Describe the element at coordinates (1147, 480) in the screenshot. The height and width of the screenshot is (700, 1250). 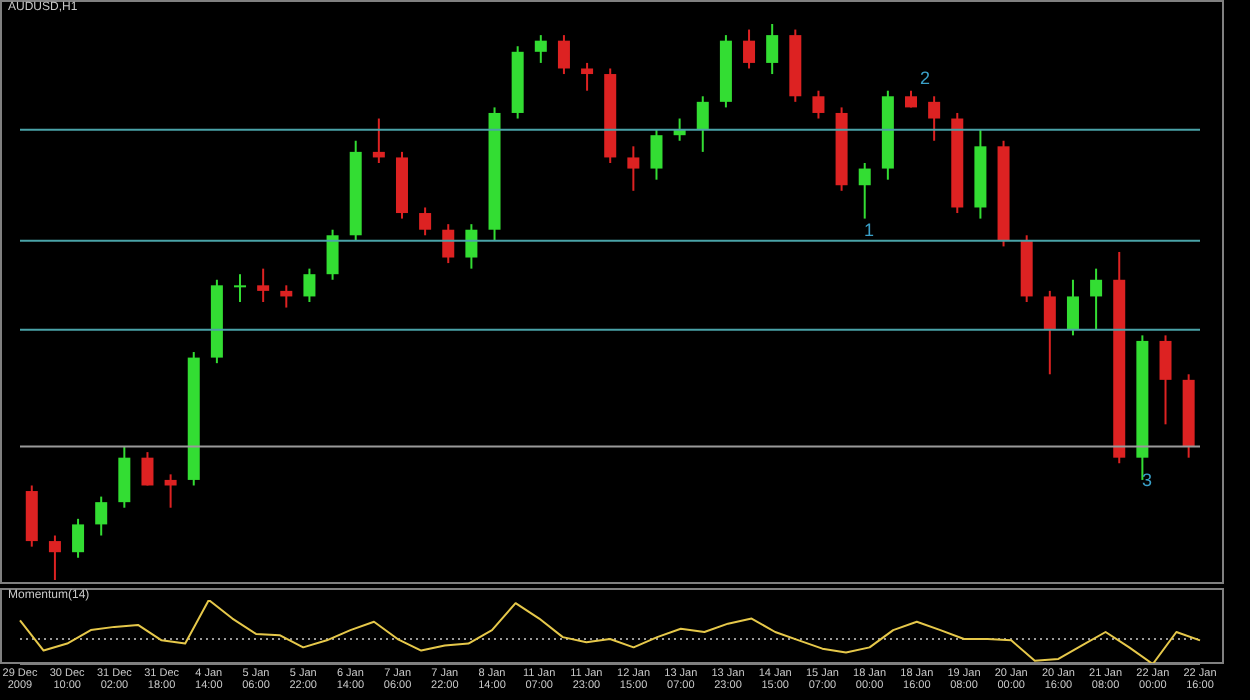
I see `annotation: 3` at that location.